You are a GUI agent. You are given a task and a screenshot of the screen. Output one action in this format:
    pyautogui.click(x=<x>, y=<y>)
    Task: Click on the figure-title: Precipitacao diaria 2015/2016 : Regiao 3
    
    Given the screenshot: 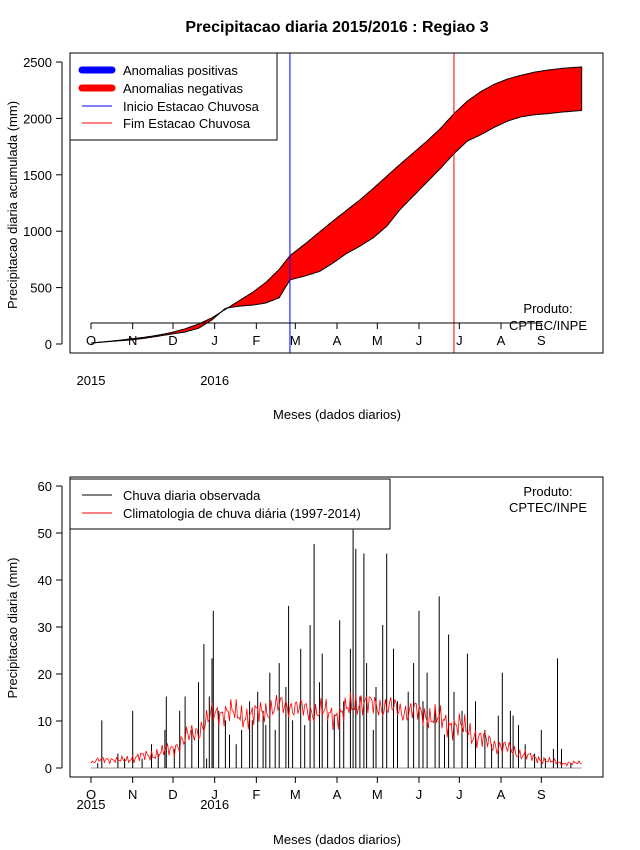 What is the action you would take?
    pyautogui.click(x=336, y=27)
    